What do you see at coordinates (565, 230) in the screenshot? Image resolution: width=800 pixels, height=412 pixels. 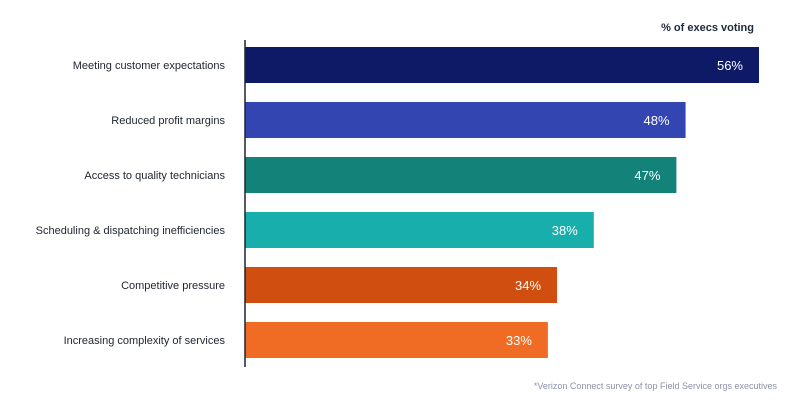 I see `value-label-4: 38%` at bounding box center [565, 230].